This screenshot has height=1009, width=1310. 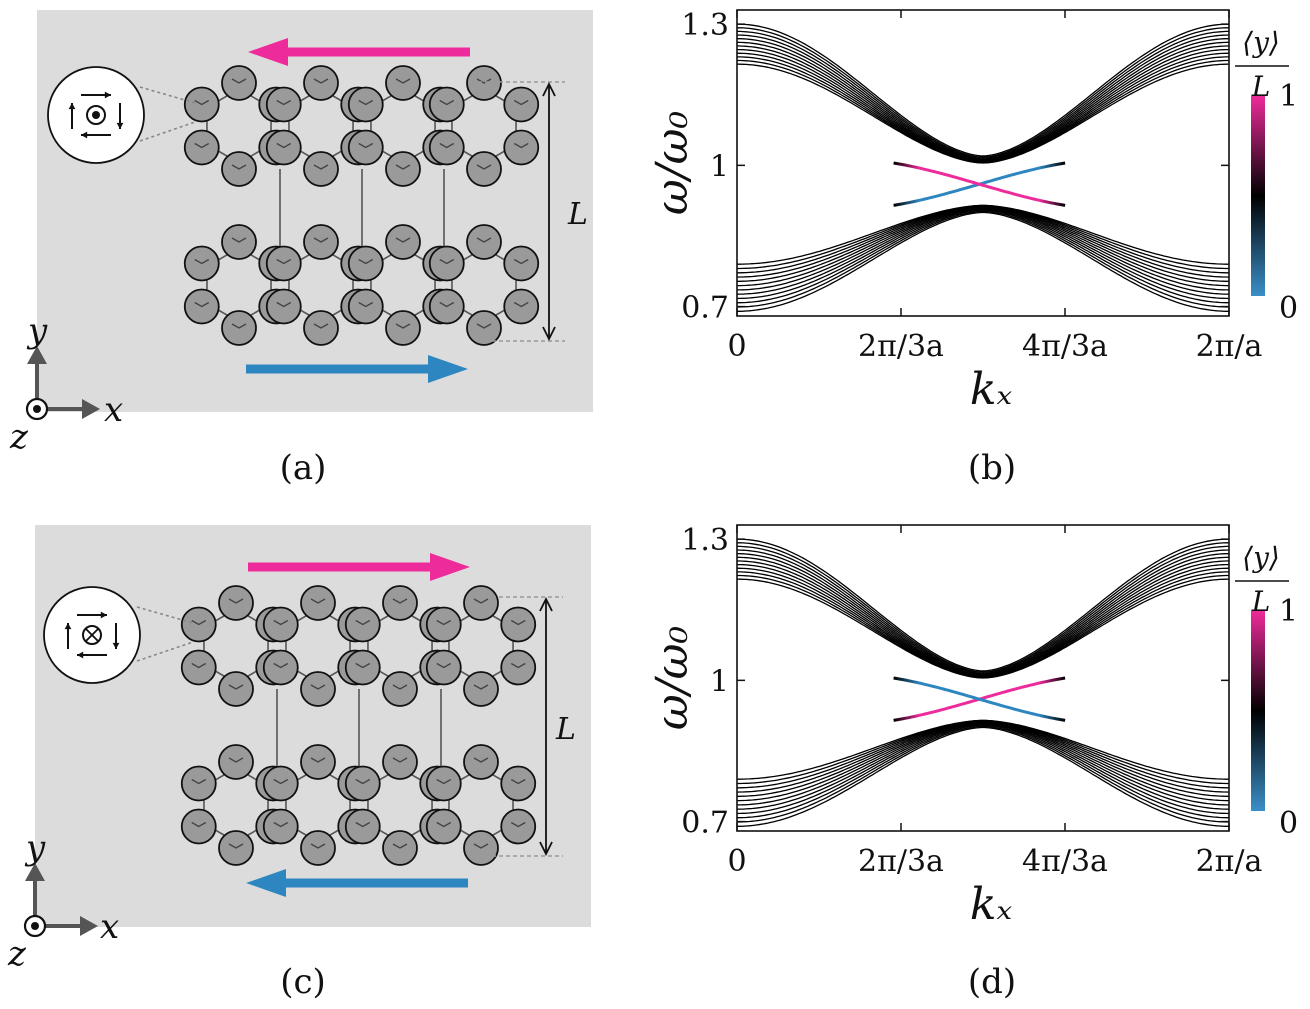 I want to click on x-tick-label: 0, so click(x=736, y=346).